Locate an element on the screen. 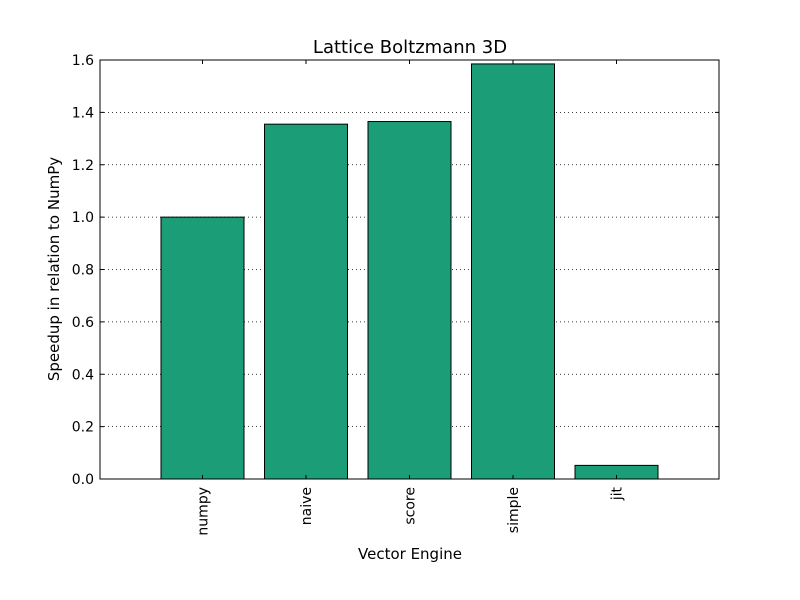 Image resolution: width=800 pixels, height=600 pixels. y-tick-label: 1.0 is located at coordinates (83, 218).